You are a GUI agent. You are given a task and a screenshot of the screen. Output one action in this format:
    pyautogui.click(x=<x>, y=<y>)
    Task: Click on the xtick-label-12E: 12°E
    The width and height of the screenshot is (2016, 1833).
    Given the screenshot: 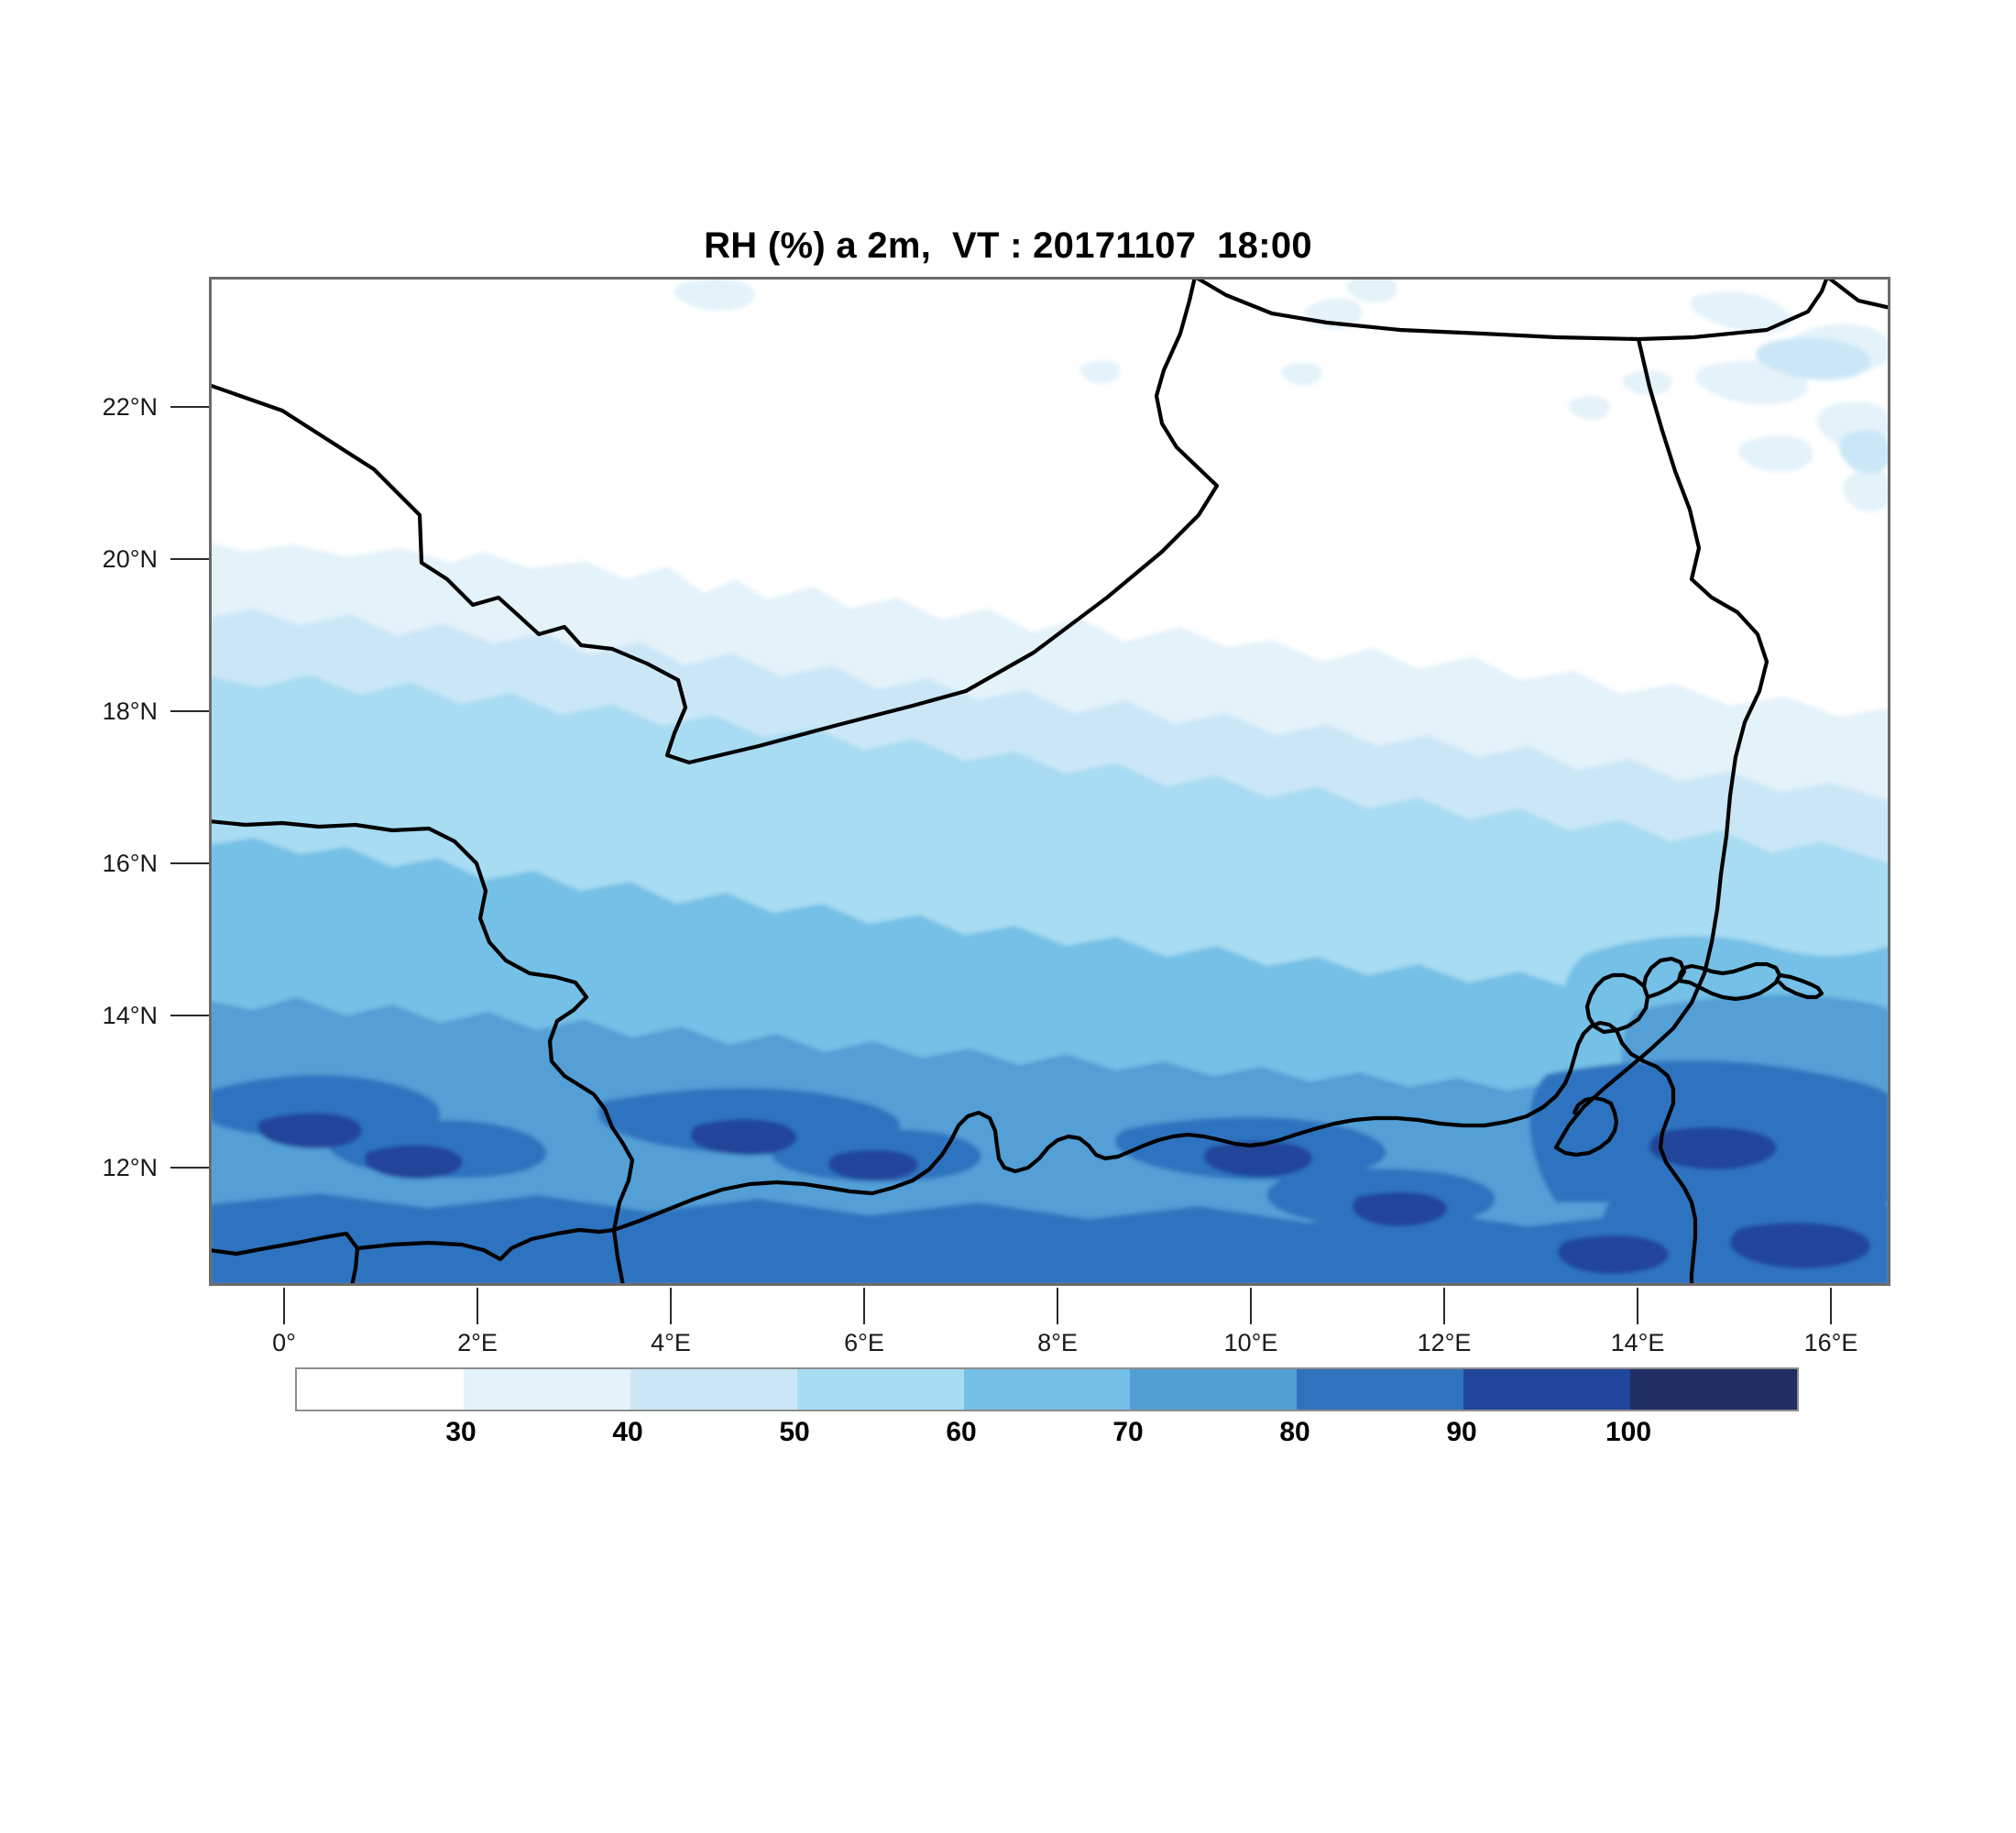 What is the action you would take?
    pyautogui.click(x=1444, y=1342)
    